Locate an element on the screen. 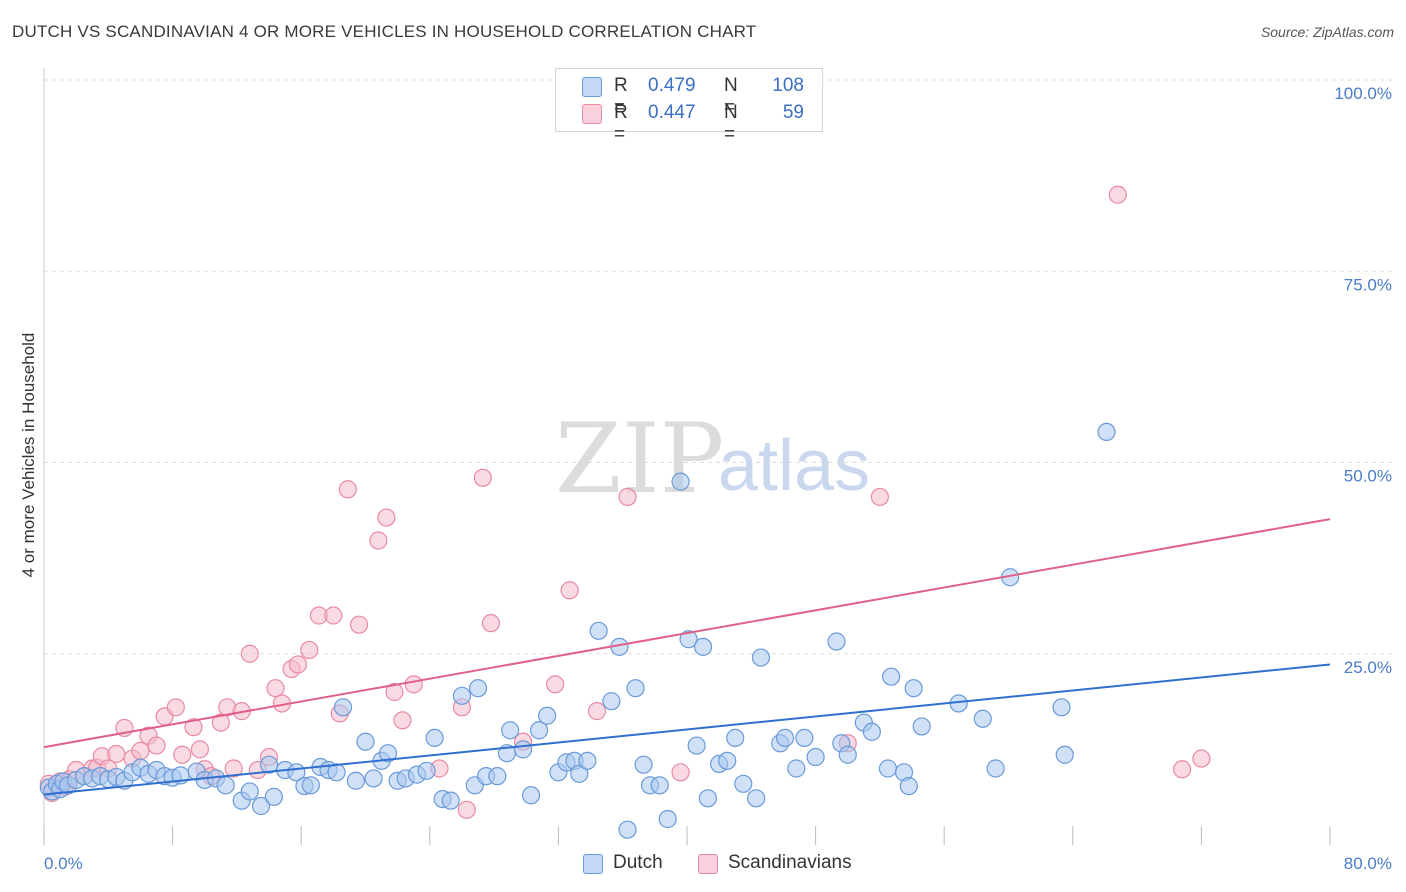 This screenshot has width=1406, height=892. scandinavians-legend-swatch is located at coordinates (708, 864).